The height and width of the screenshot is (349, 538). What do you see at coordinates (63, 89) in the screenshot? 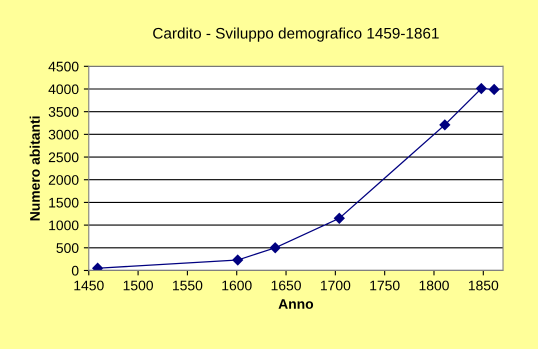
I see `y-tick-label: 4000` at bounding box center [63, 89].